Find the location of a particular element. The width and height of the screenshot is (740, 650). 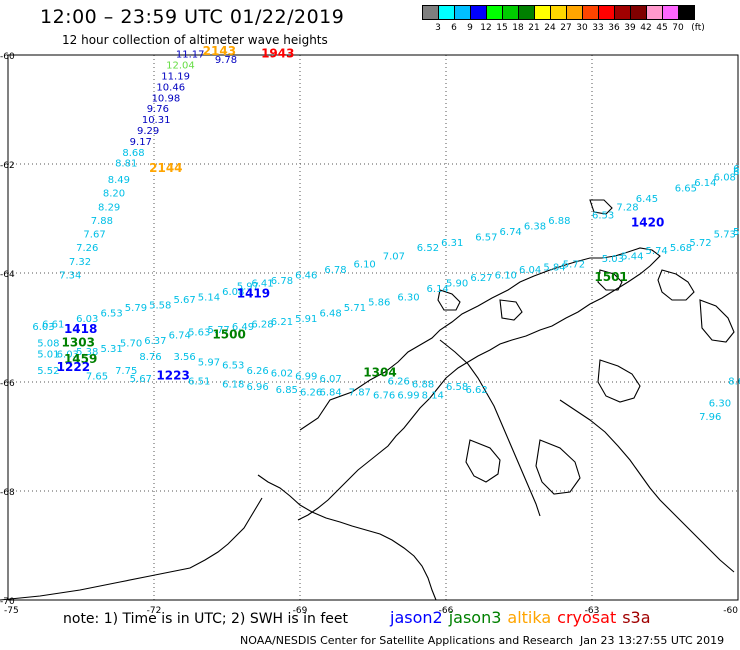

lon-tick-label: -75 is located at coordinates (11, 611).